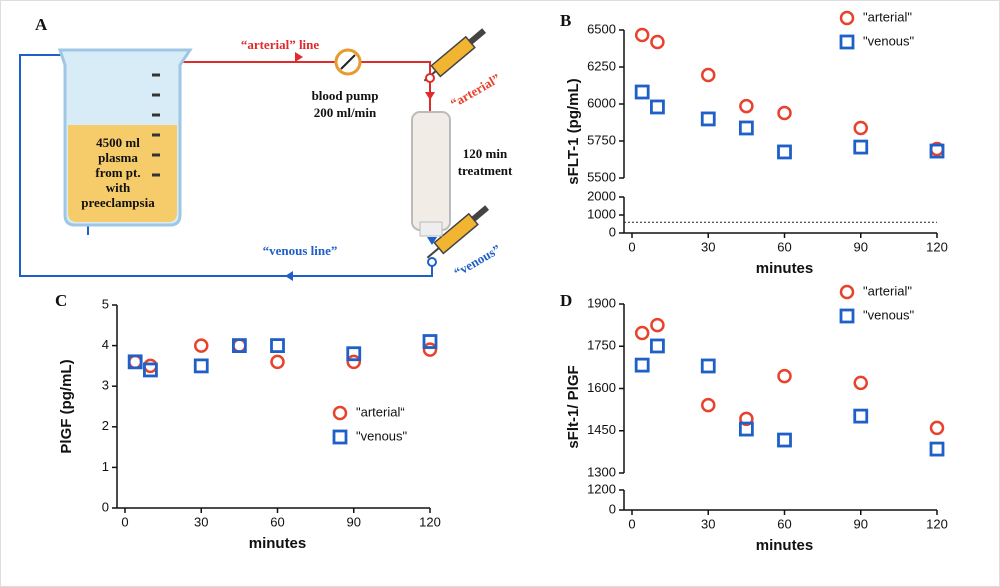 This screenshot has height=587, width=1000. Describe the element at coordinates (601, 102) in the screenshot. I see `y-tick-label: 6000` at that location.